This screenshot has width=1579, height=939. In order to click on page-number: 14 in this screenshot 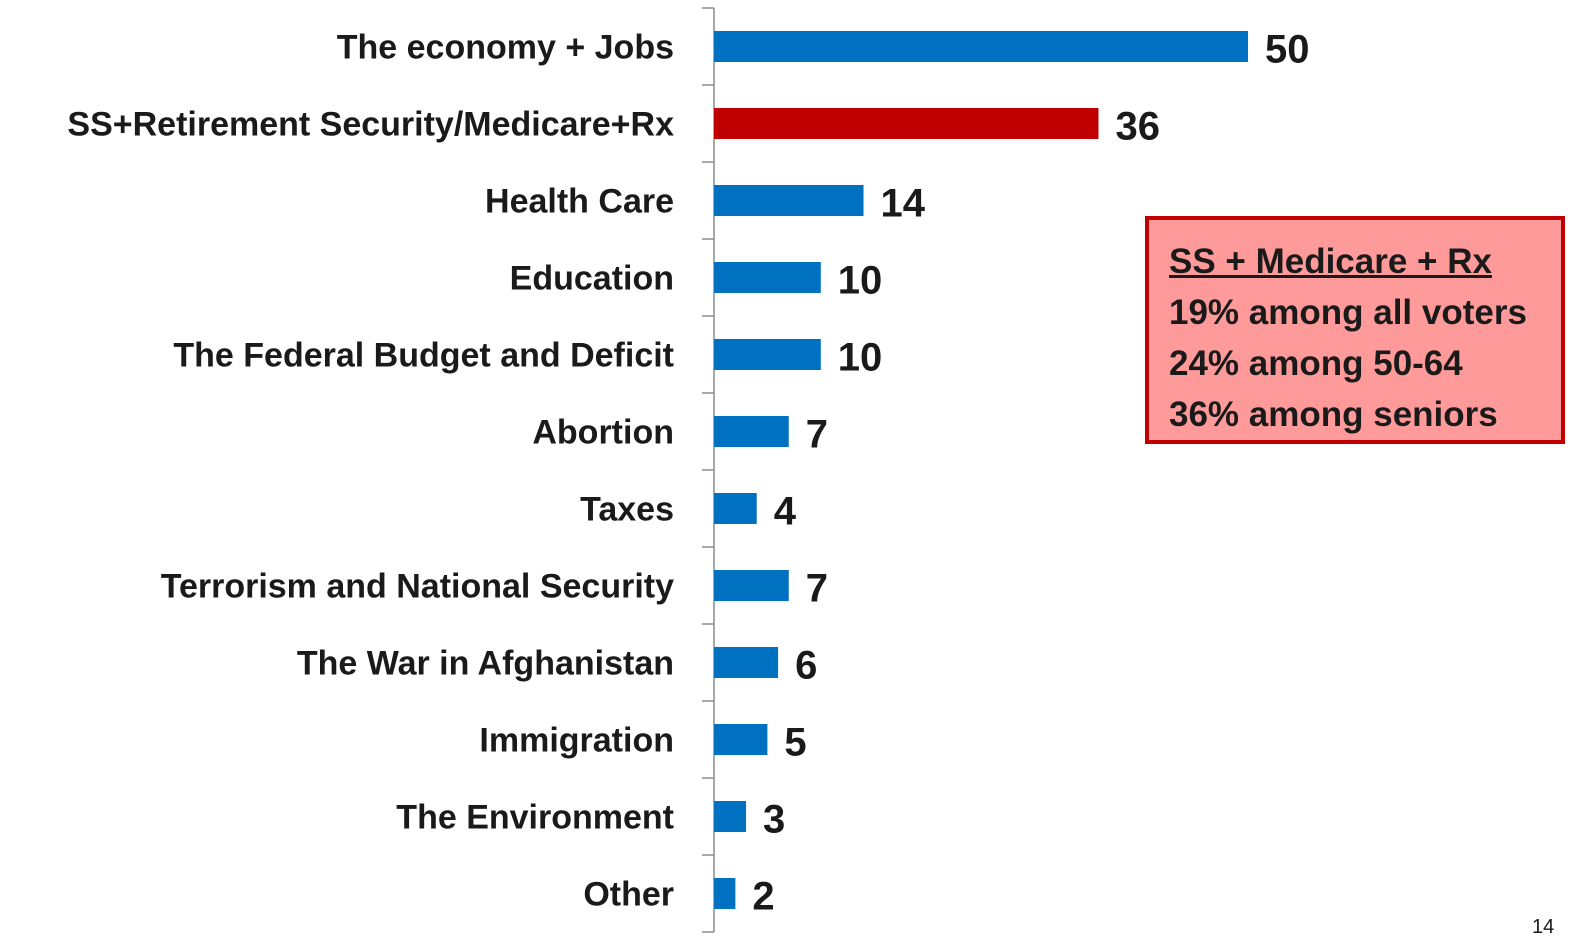, I will do `click(1543, 927)`.